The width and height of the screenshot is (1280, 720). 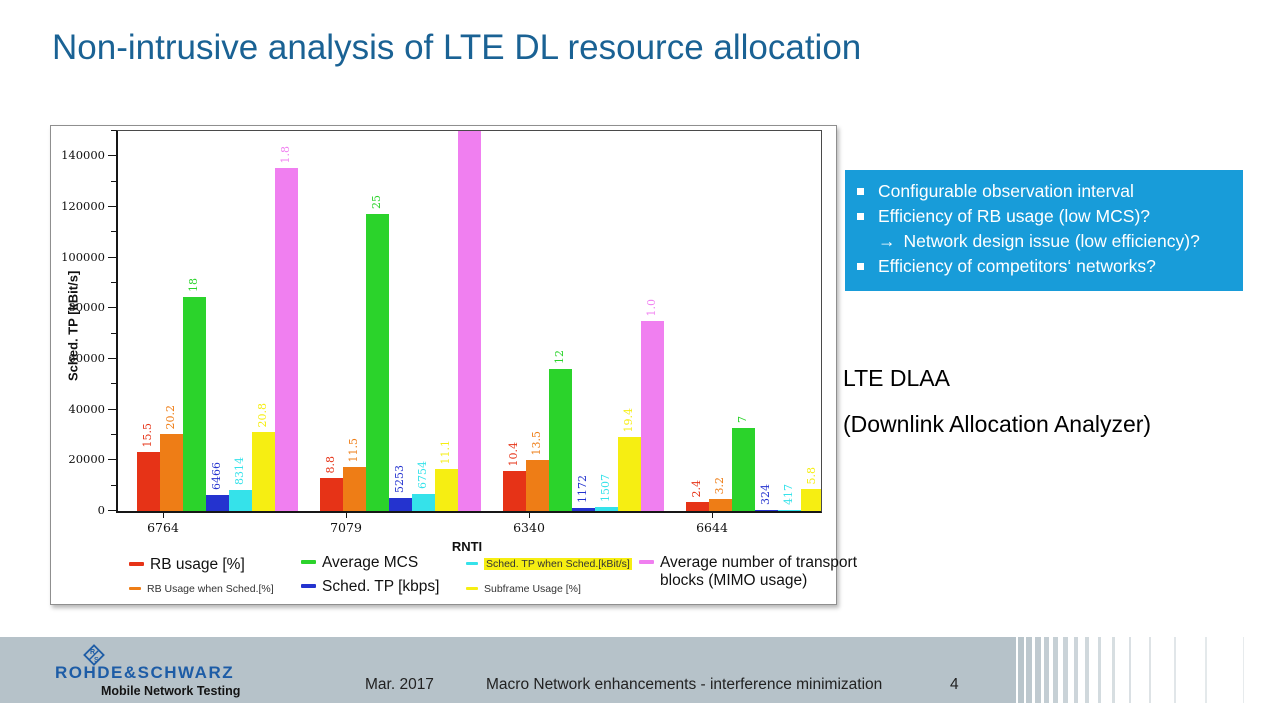 I want to click on x-tick-label: 6764, so click(x=163, y=527).